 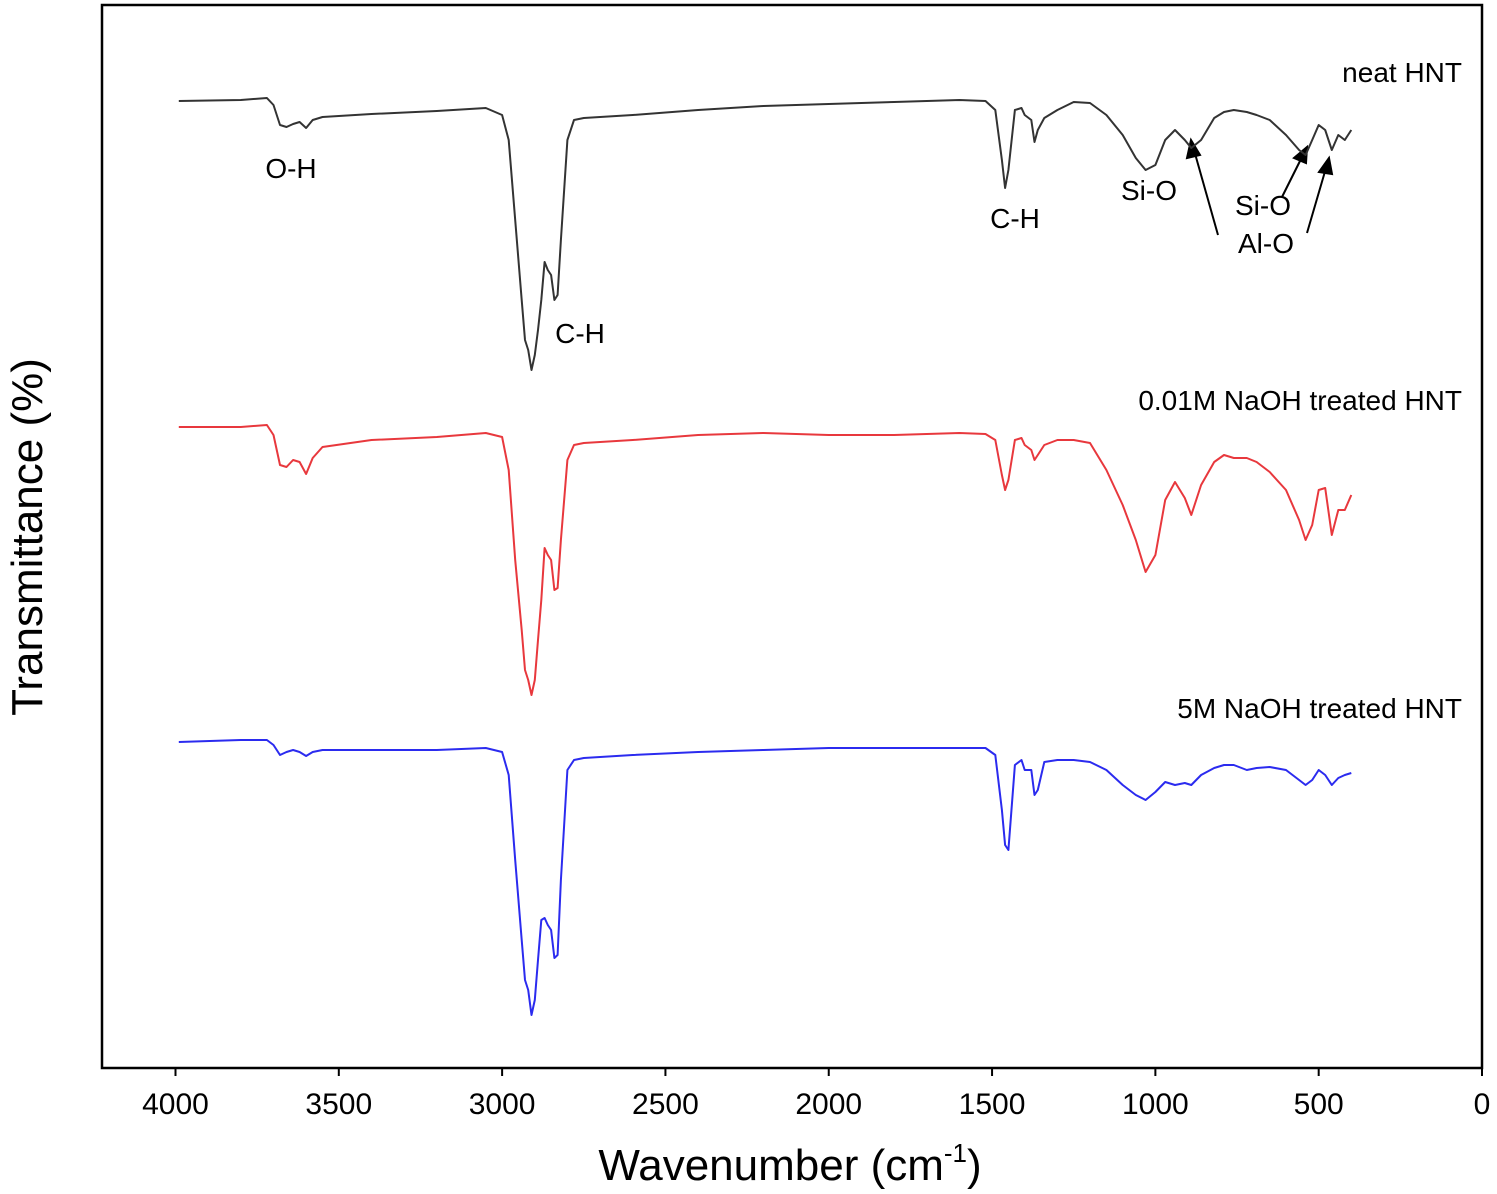 I want to click on x-tick-label: 4000, so click(x=175, y=1104).